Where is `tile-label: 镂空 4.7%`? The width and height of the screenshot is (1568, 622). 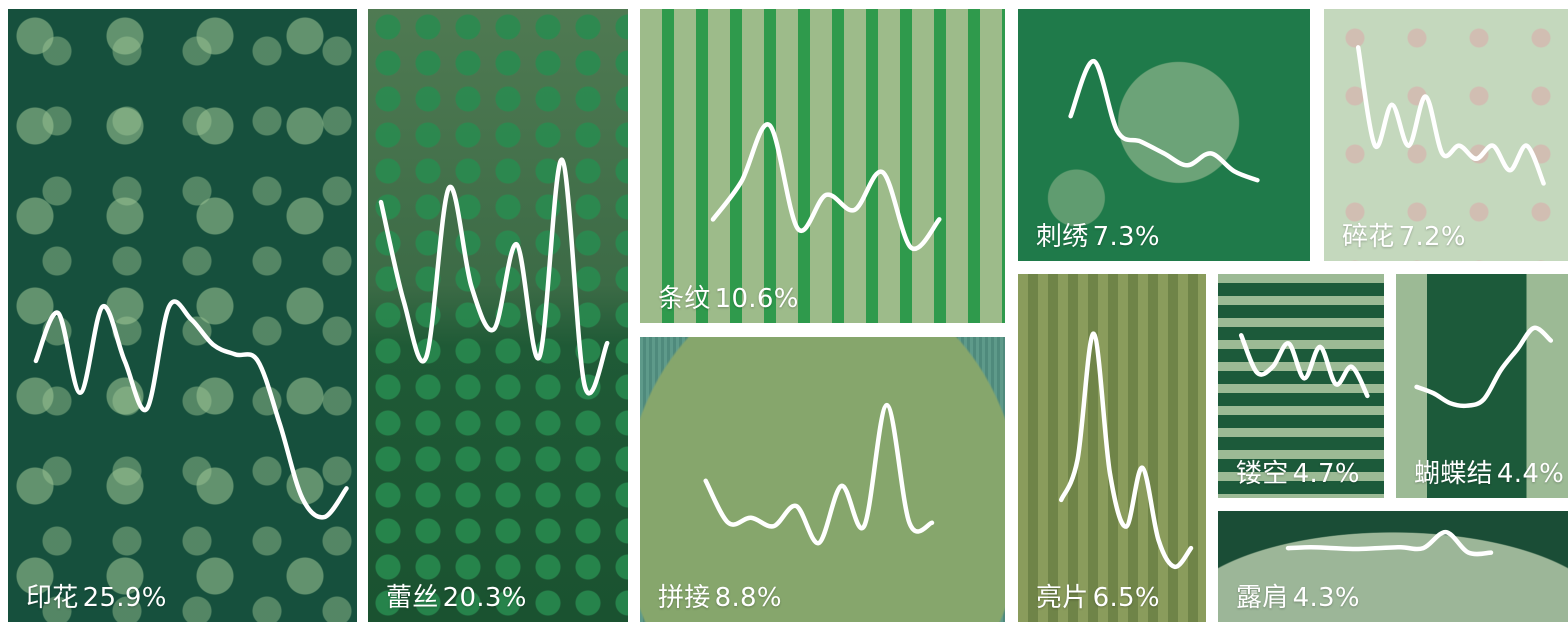 tile-label: 镂空 4.7% is located at coordinates (1298, 471).